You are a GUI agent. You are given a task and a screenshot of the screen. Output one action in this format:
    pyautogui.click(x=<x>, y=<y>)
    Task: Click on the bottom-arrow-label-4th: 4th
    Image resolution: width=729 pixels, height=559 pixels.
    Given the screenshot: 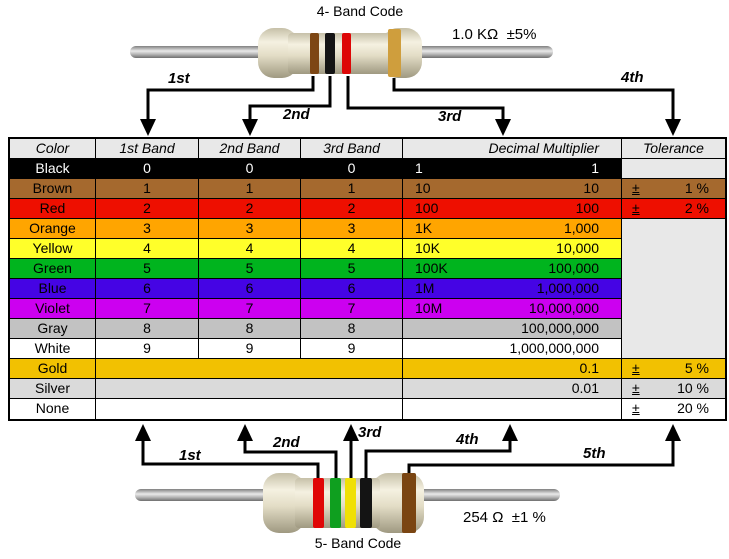 What is the action you would take?
    pyautogui.click(x=467, y=439)
    